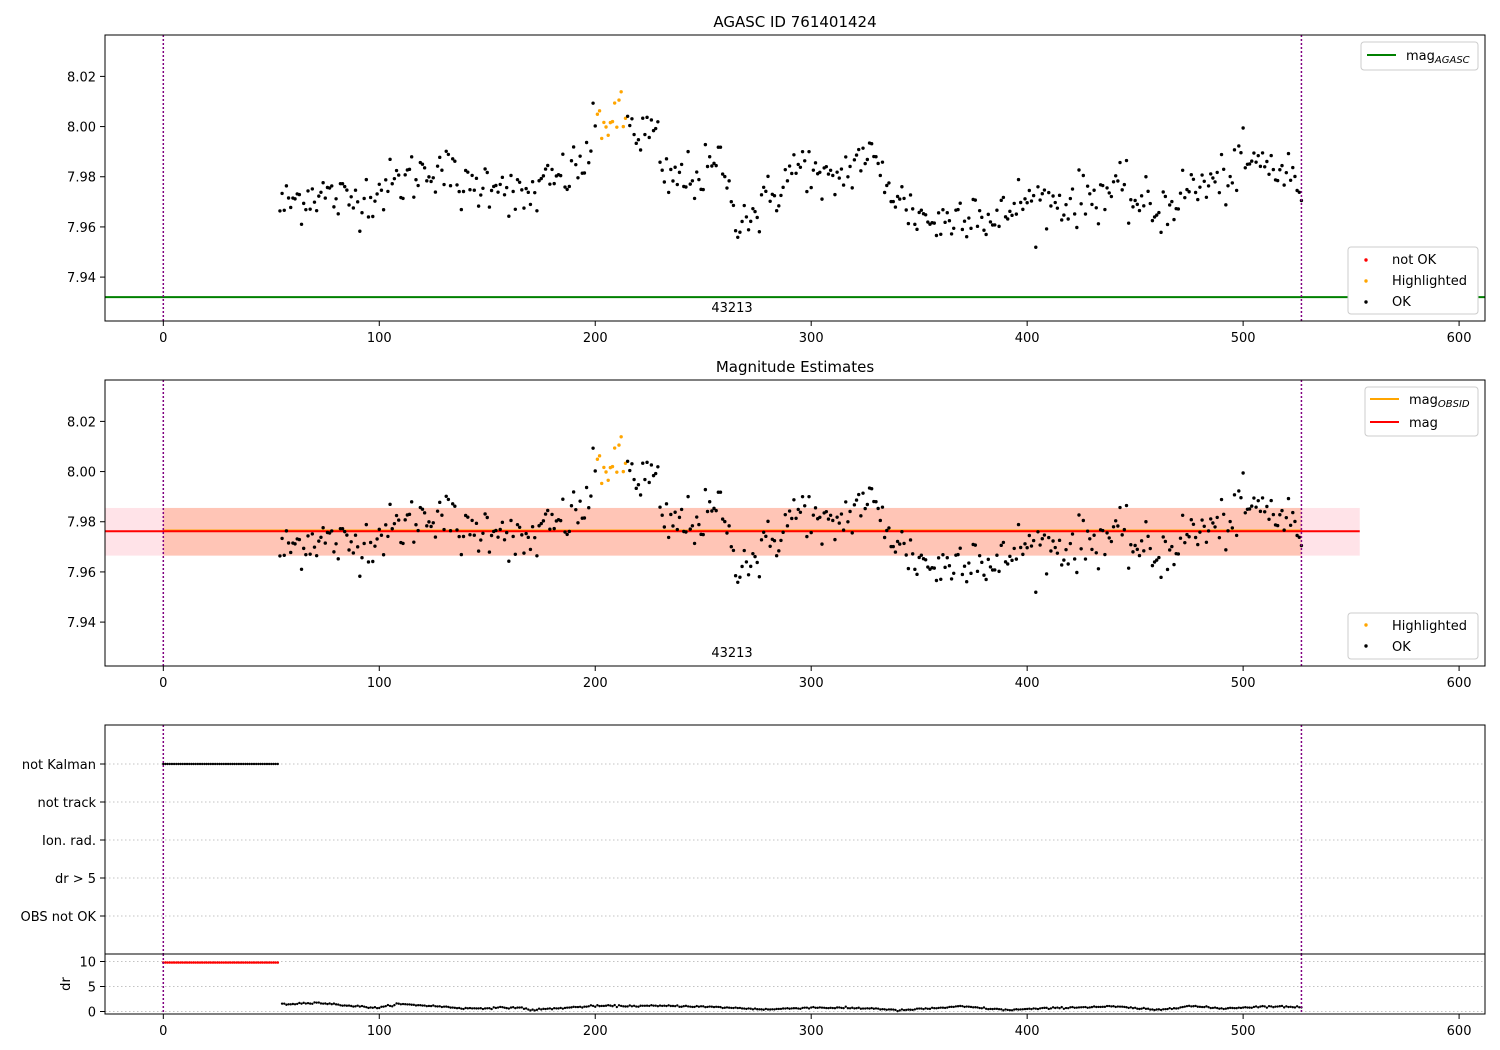  Describe the element at coordinates (219, 962) in the screenshot. I see `dr-capped-point` at that location.